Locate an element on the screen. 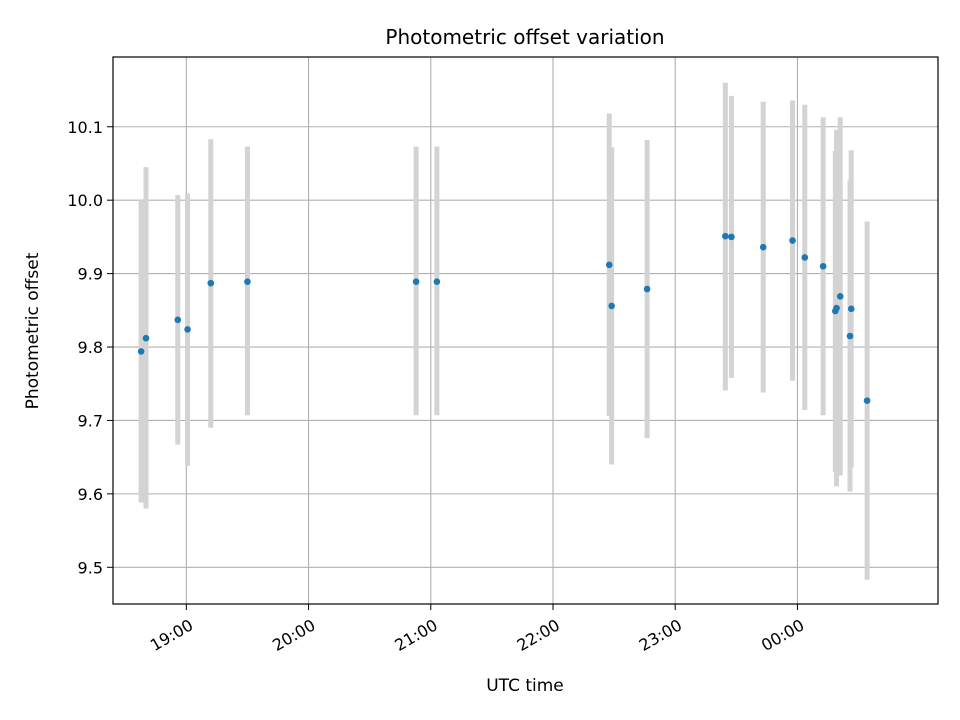  y-axis-ticks: 9.5 9.6 9.7 9.8 9.9 10.0 10.1 is located at coordinates (90, 347).